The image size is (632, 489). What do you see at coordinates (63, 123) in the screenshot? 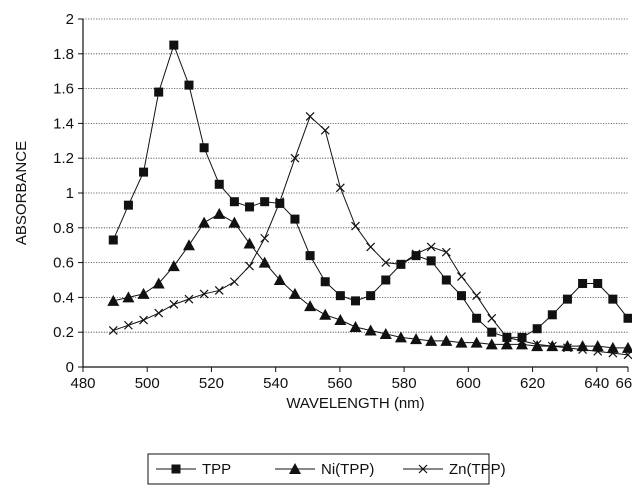
I see `y-tick-label: 1.4` at bounding box center [63, 123].